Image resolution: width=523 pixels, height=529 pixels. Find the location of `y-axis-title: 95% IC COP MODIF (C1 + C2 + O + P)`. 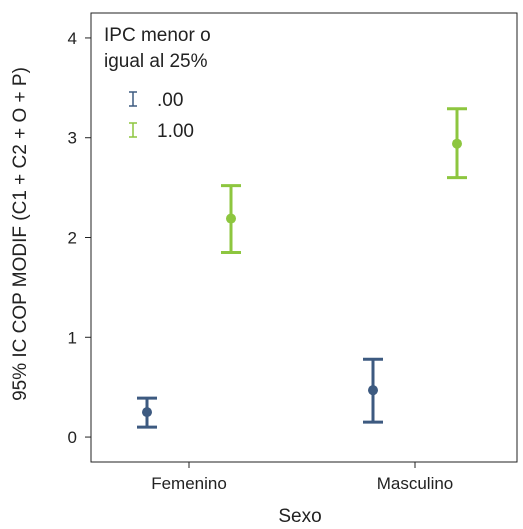

y-axis-title: 95% IC COP MODIF (C1 + C2 + O + P) is located at coordinates (20, 234).